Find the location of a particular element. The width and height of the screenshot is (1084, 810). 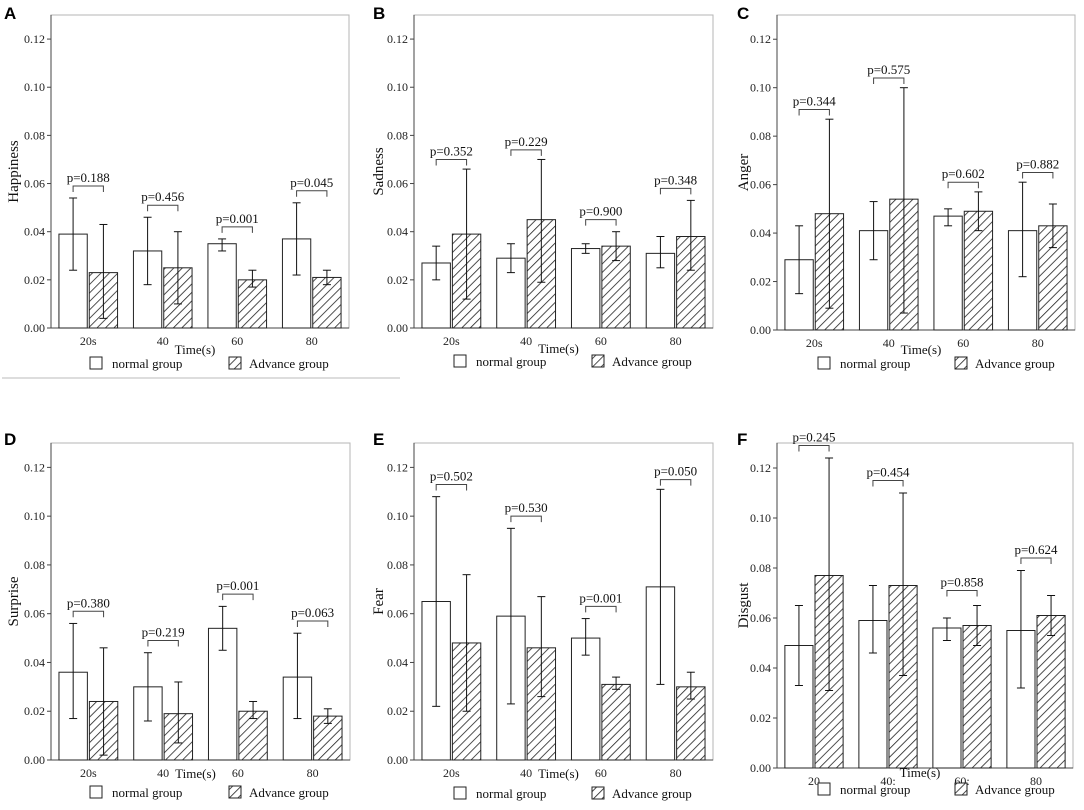

p-value-label: p=0.900 is located at coordinates (600, 211).